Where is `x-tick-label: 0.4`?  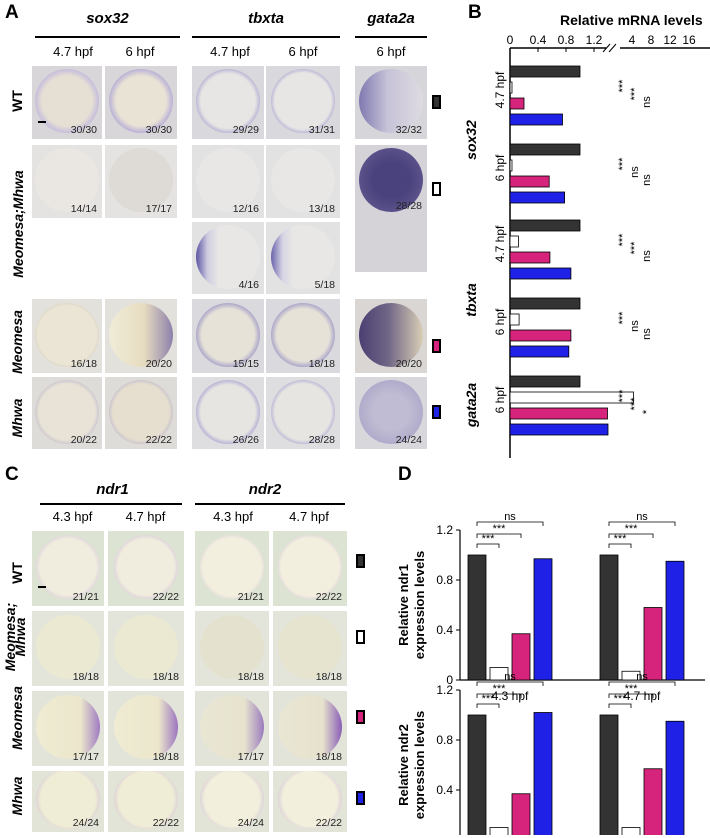 x-tick-label: 0.4 is located at coordinates (538, 40).